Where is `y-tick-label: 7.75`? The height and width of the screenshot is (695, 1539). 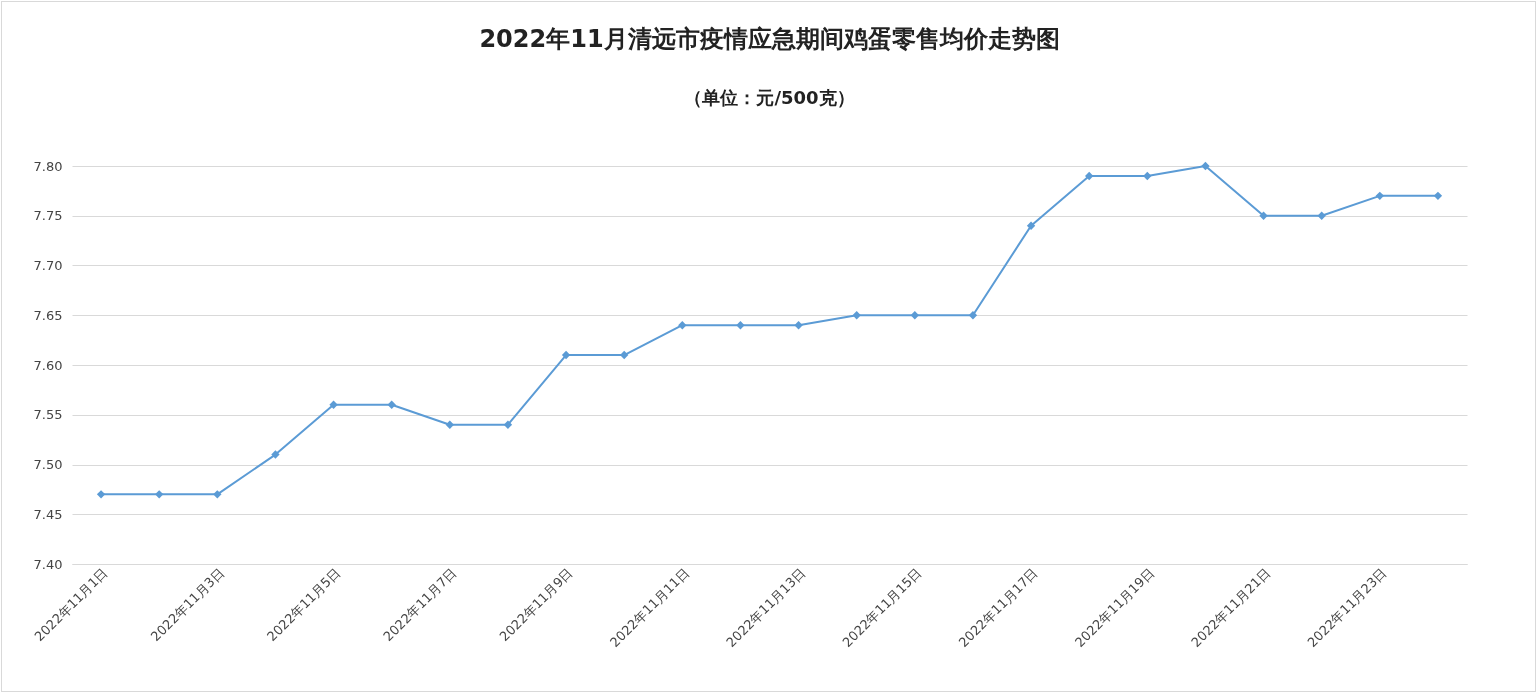
y-tick-label: 7.75 is located at coordinates (48, 216).